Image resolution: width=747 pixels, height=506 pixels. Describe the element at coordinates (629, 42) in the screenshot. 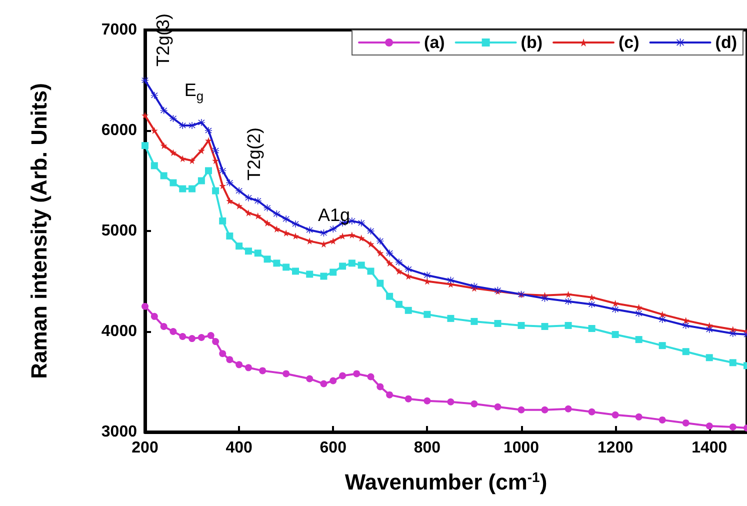

I see `legend-label: (c)` at that location.